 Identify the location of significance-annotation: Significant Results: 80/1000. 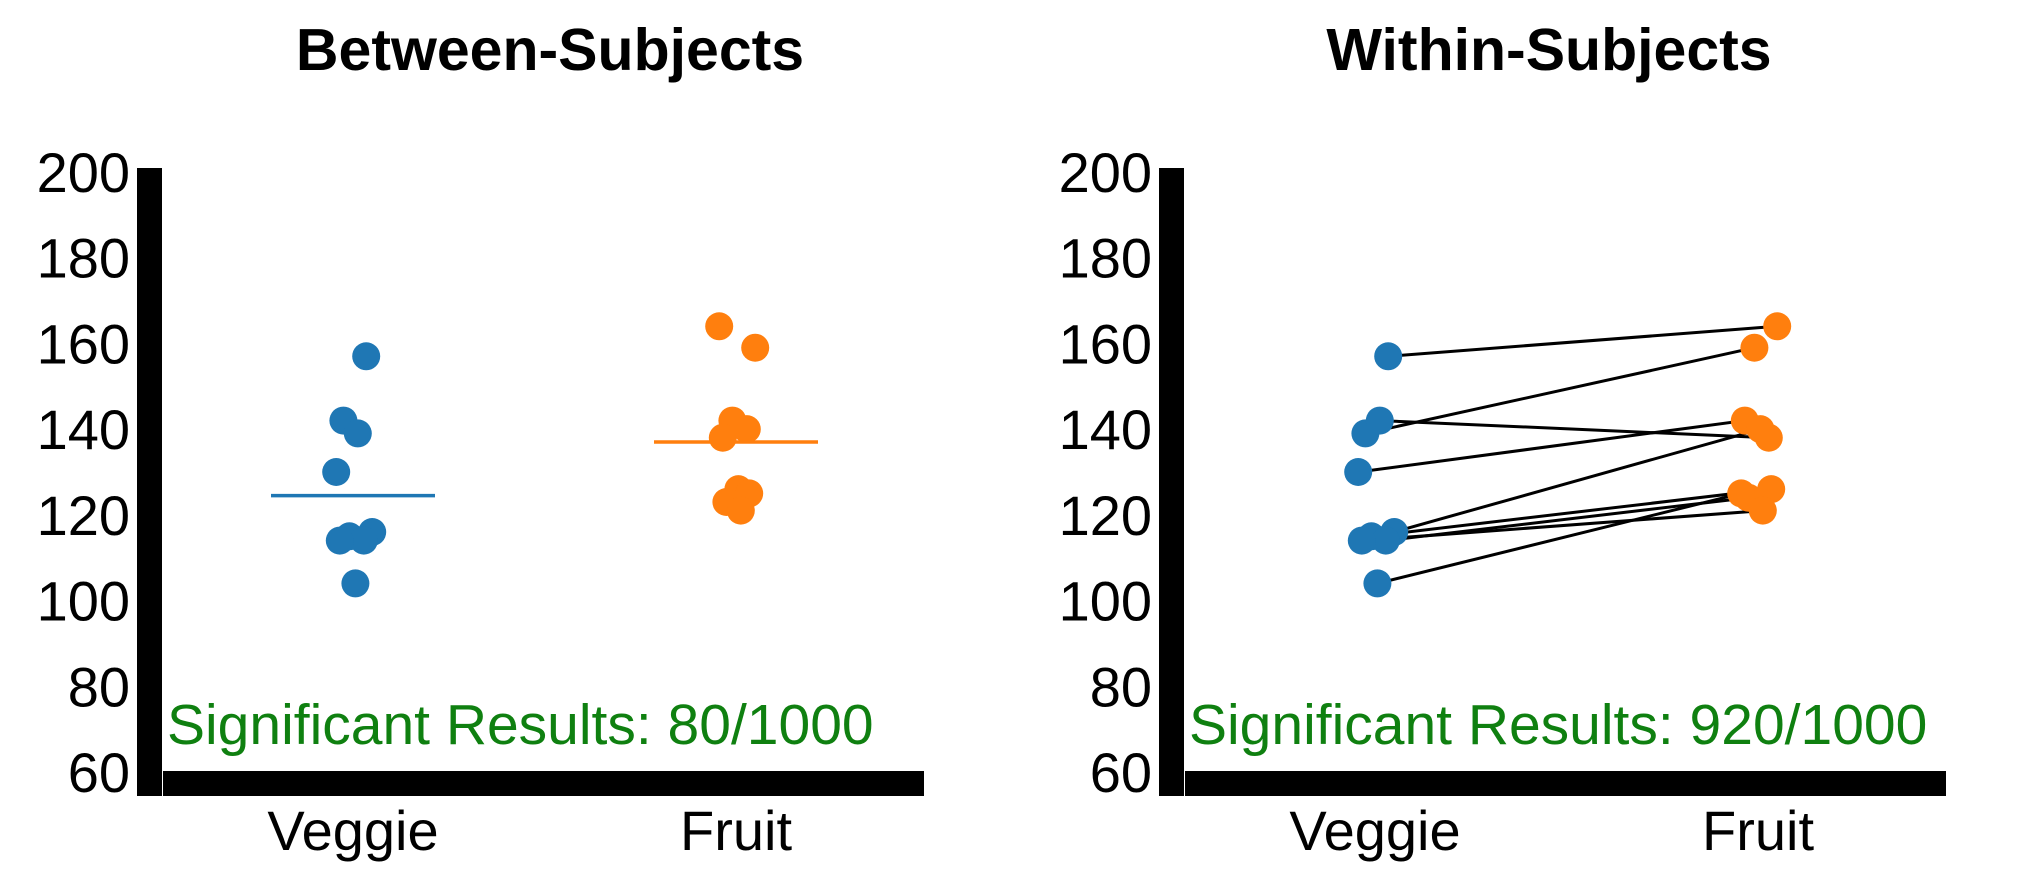
(520, 725).